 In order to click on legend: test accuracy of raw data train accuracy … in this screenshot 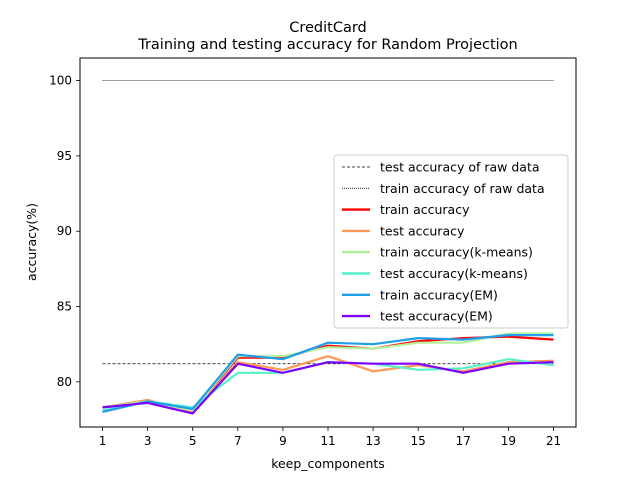, I will do `click(451, 241)`.